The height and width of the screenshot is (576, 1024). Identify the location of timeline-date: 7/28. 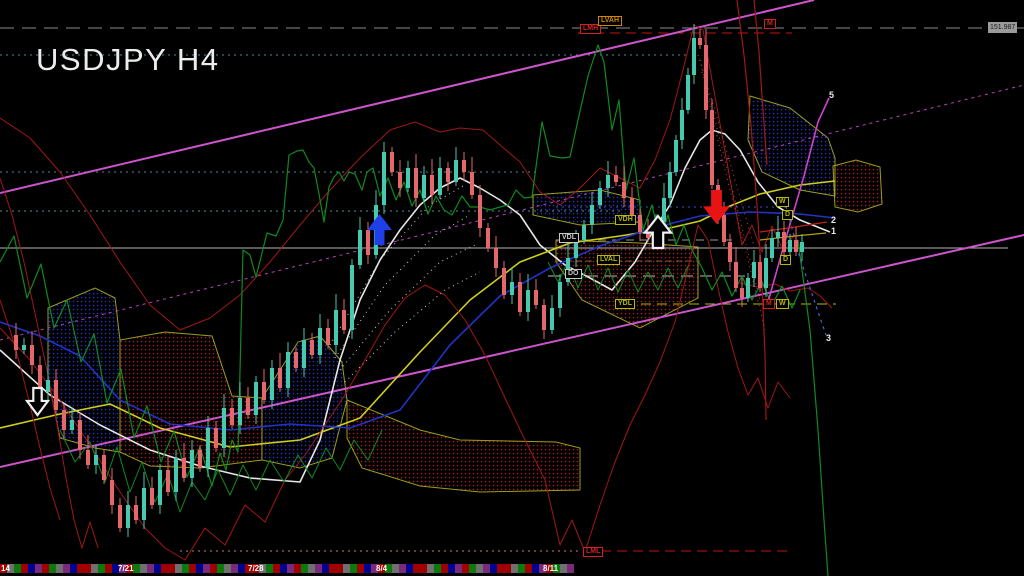
(256, 568).